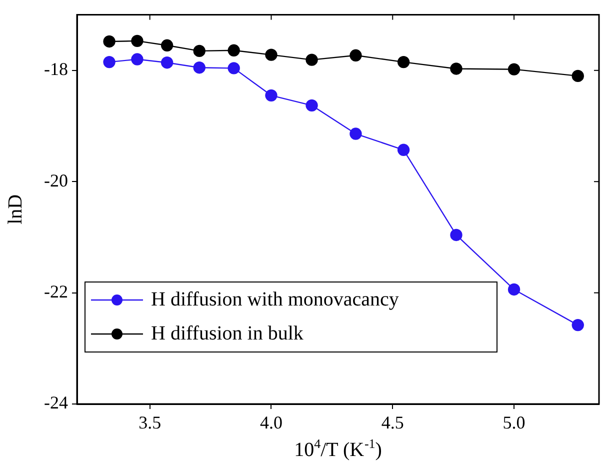 The image size is (608, 468). Describe the element at coordinates (514, 422) in the screenshot. I see `x-tick-label: 5.0` at that location.